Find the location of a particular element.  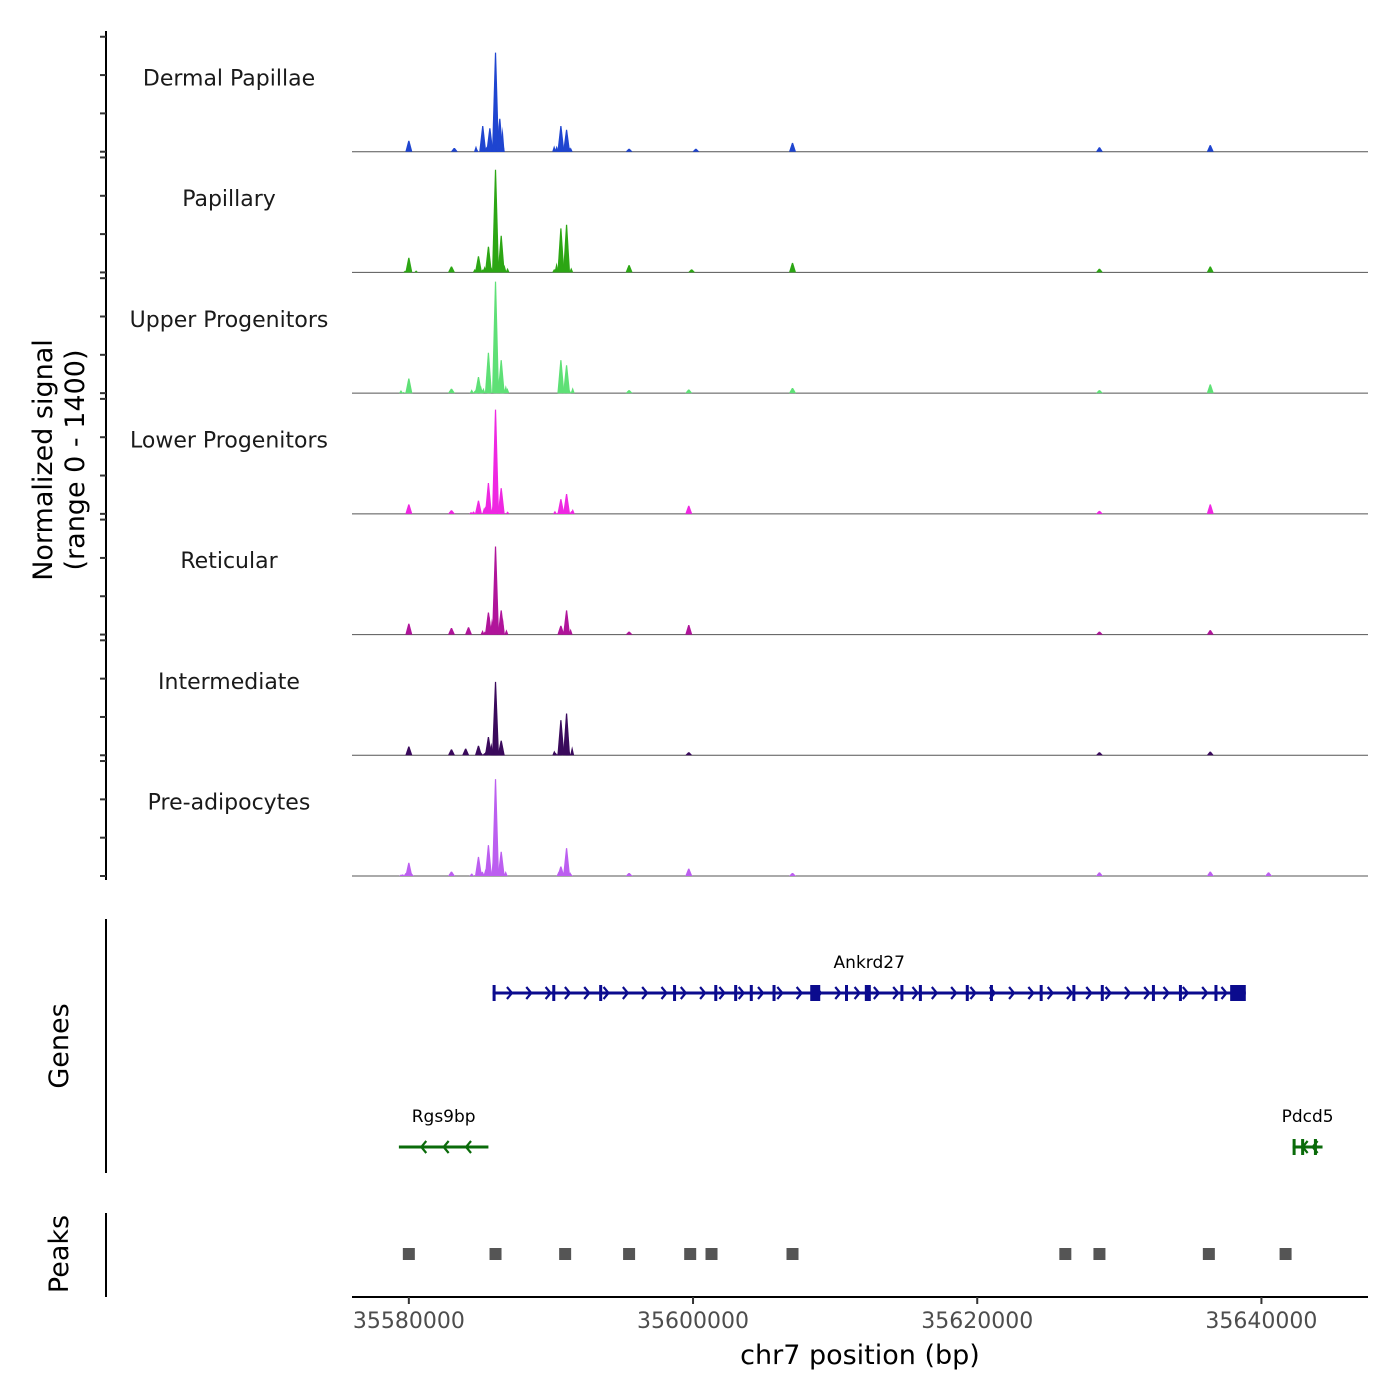

track-label-5: Intermediate is located at coordinates (229, 682).